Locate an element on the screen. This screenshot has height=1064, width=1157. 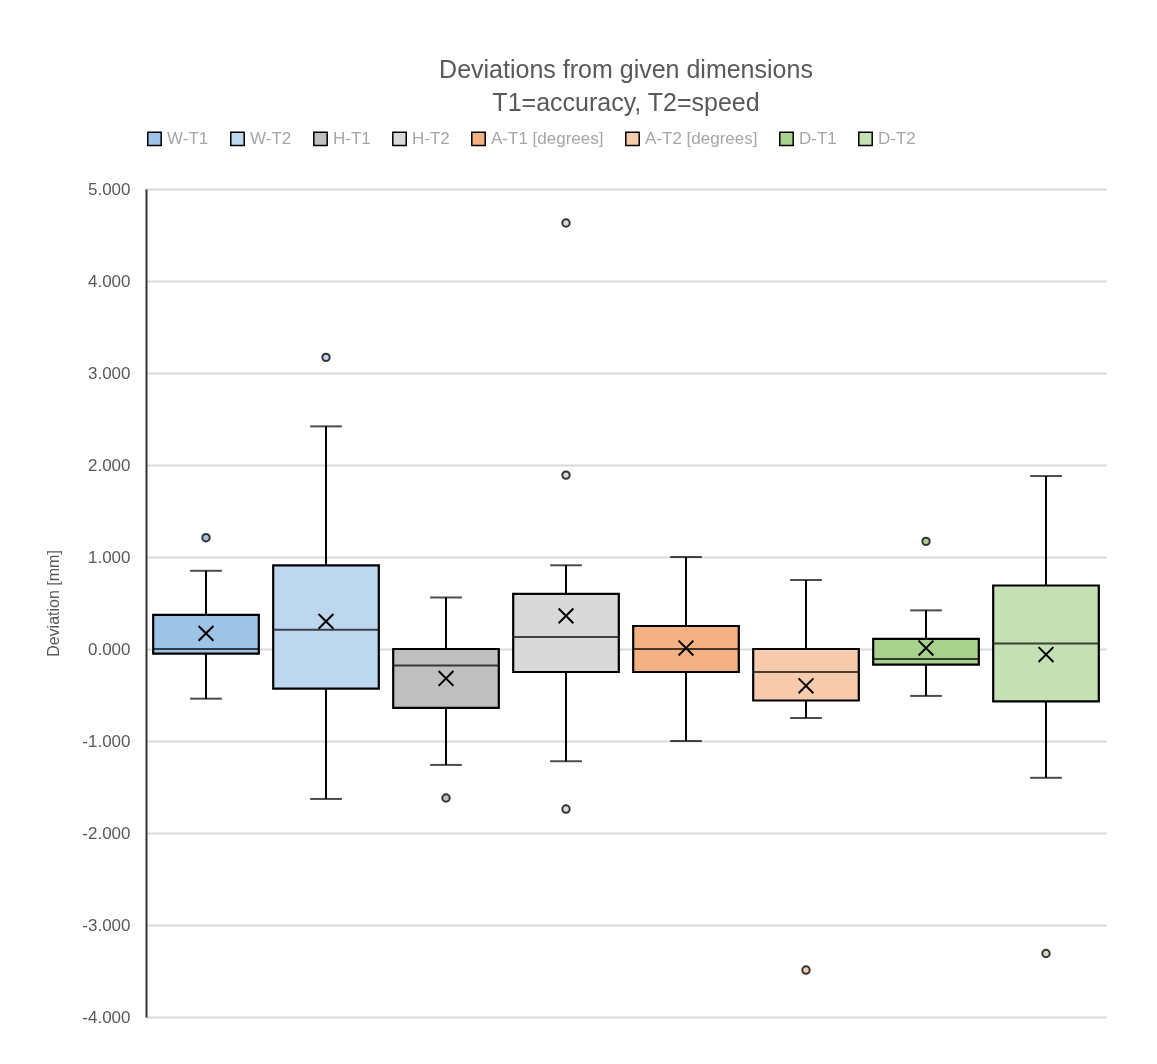
legend-label: H-T2 is located at coordinates (431, 138).